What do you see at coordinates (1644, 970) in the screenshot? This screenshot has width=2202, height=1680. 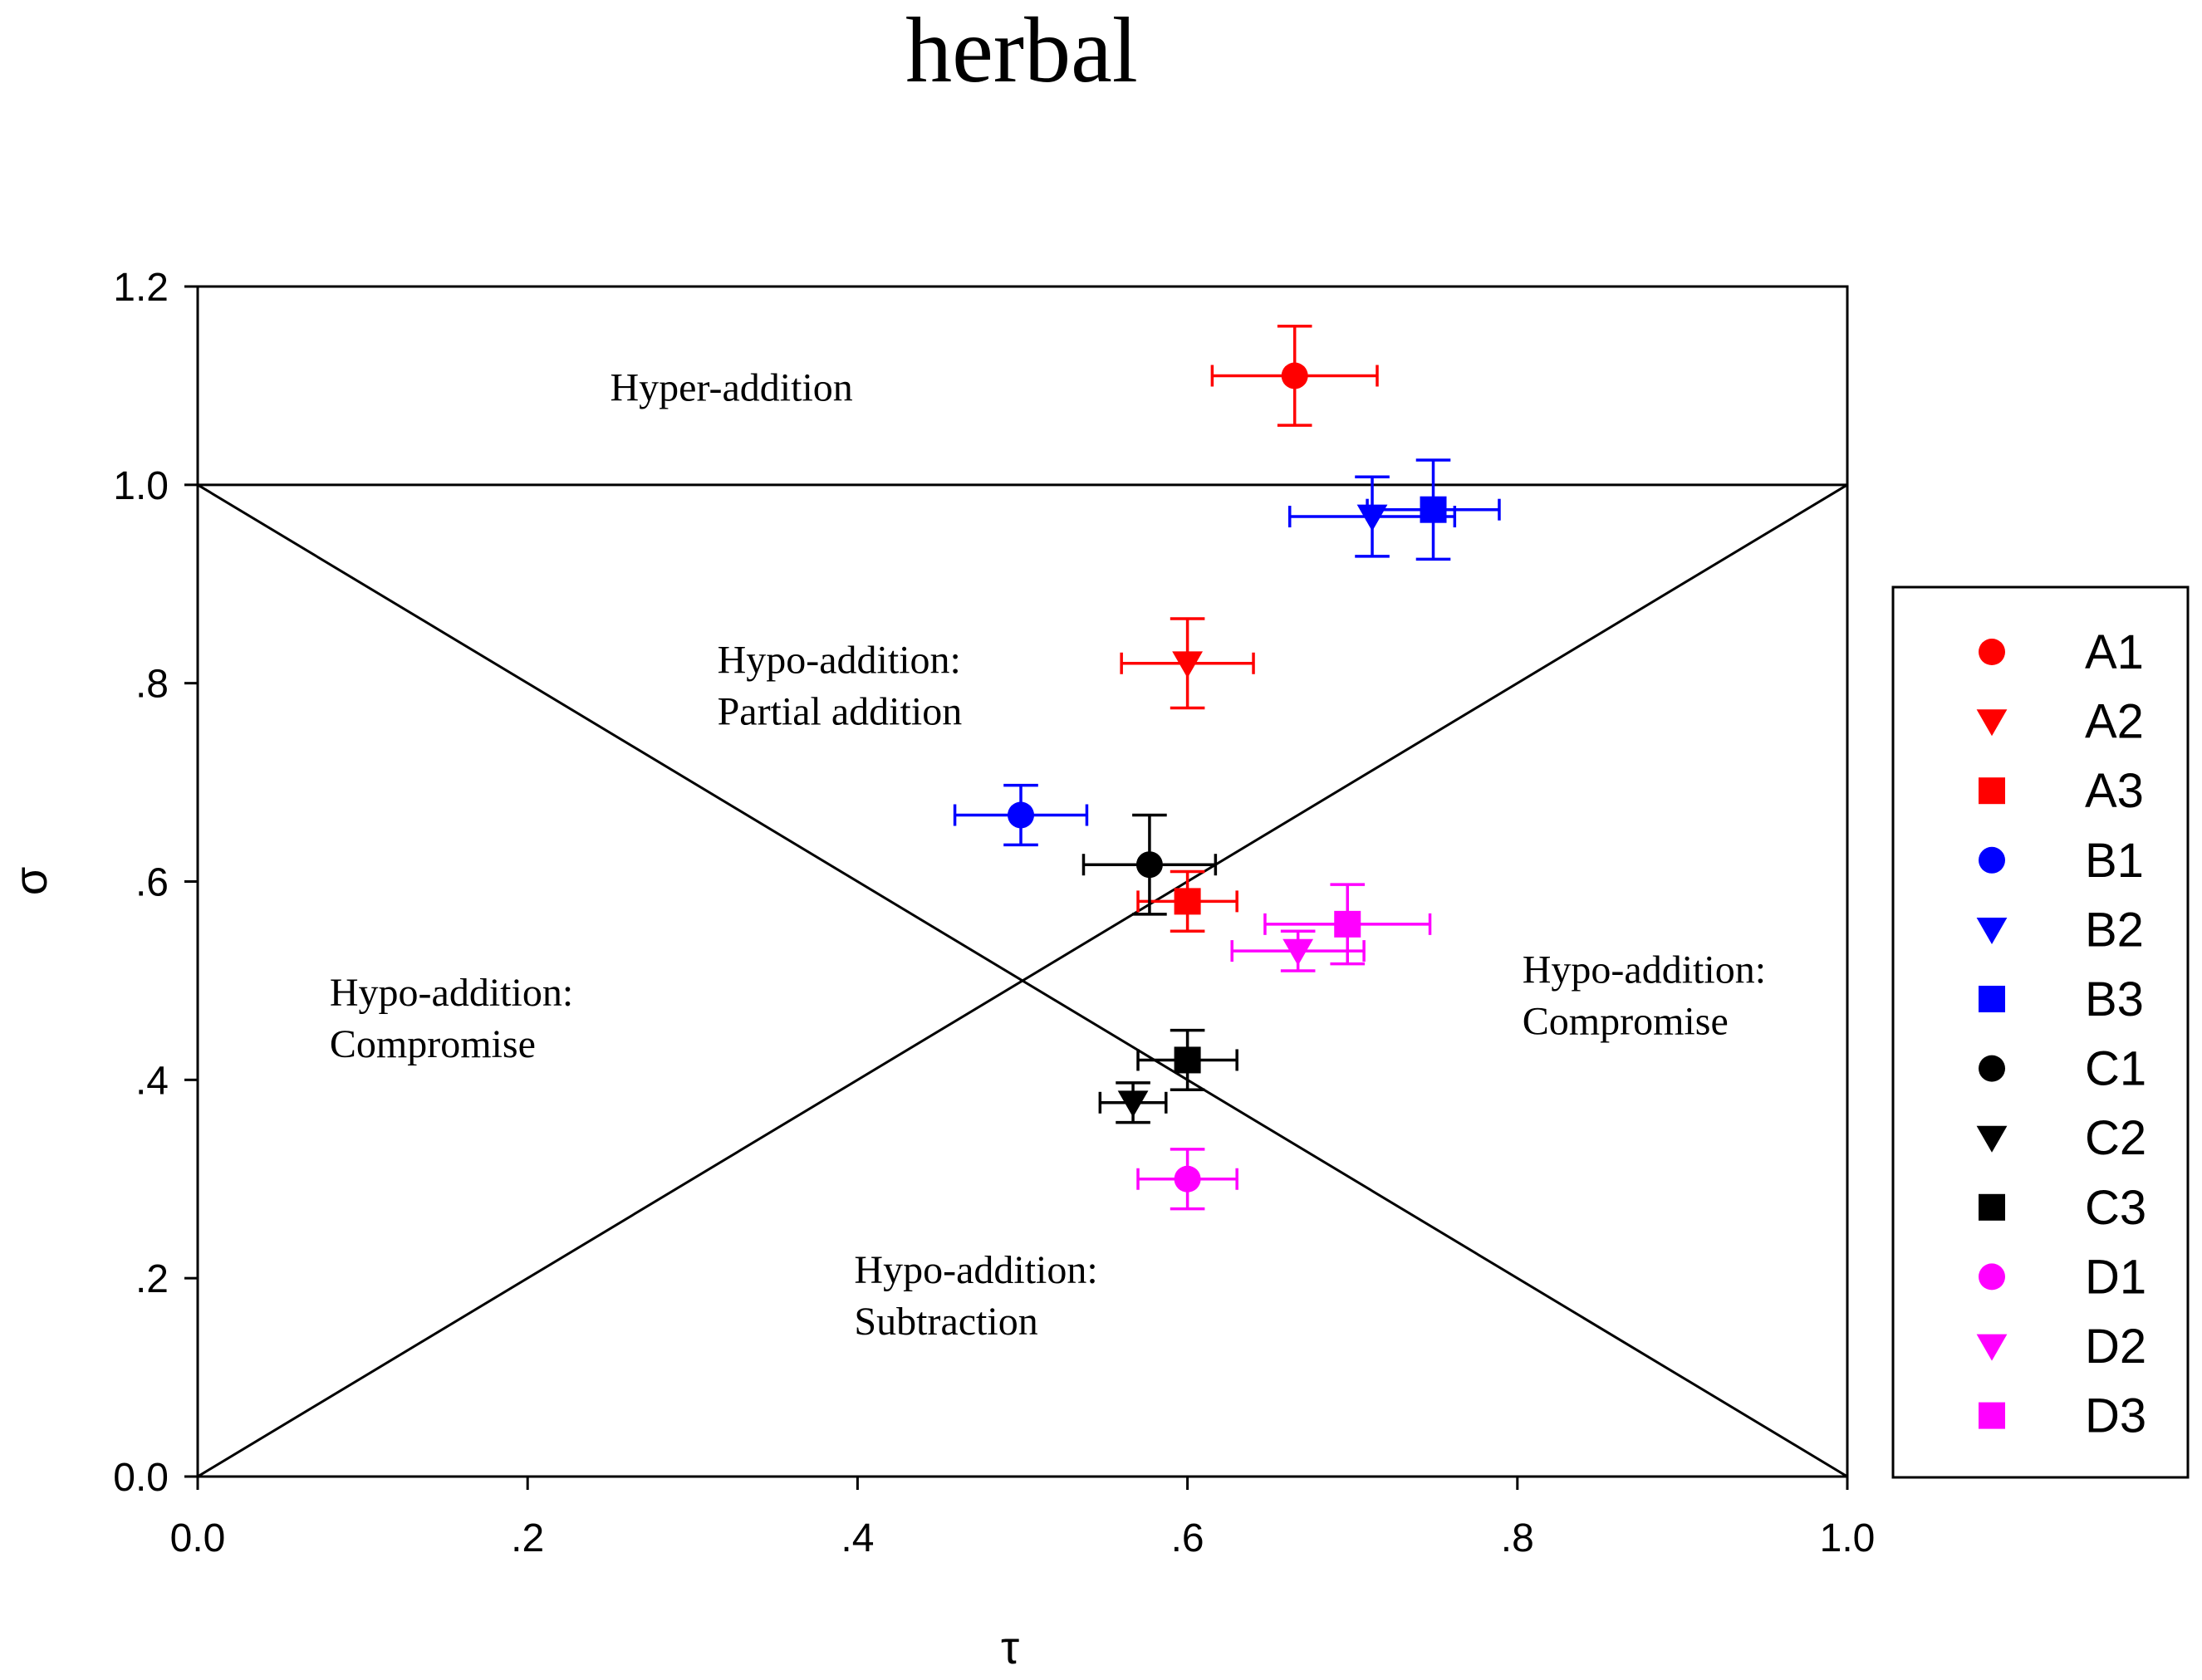 I see `region-label-compromise-right: Hypo-addition:` at bounding box center [1644, 970].